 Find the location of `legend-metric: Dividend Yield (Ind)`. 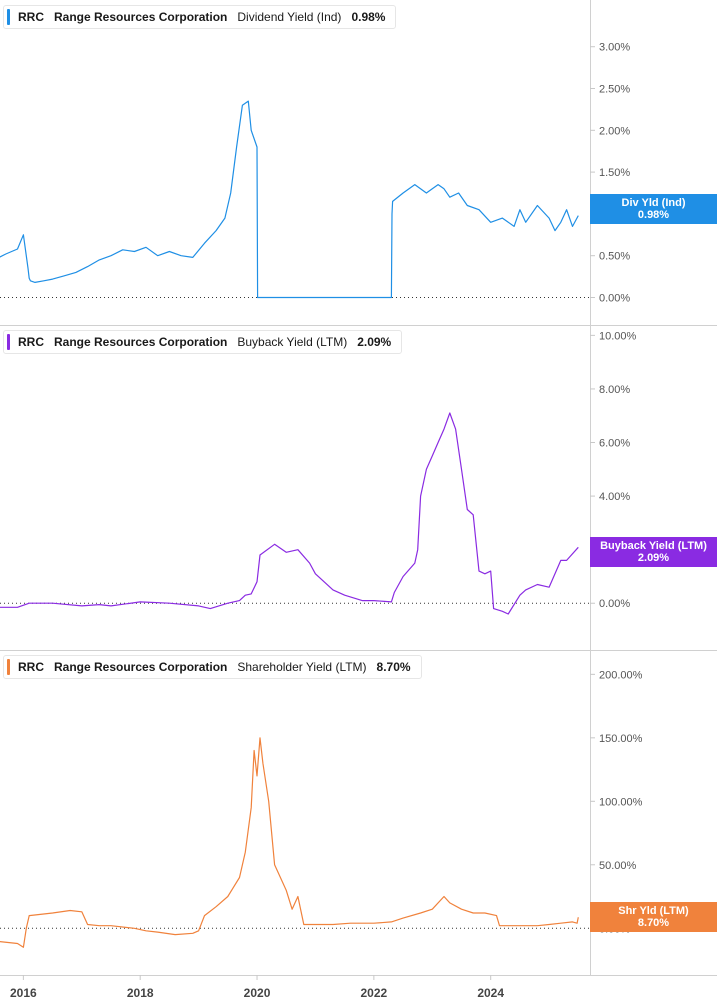

legend-metric: Dividend Yield (Ind) is located at coordinates (289, 17).